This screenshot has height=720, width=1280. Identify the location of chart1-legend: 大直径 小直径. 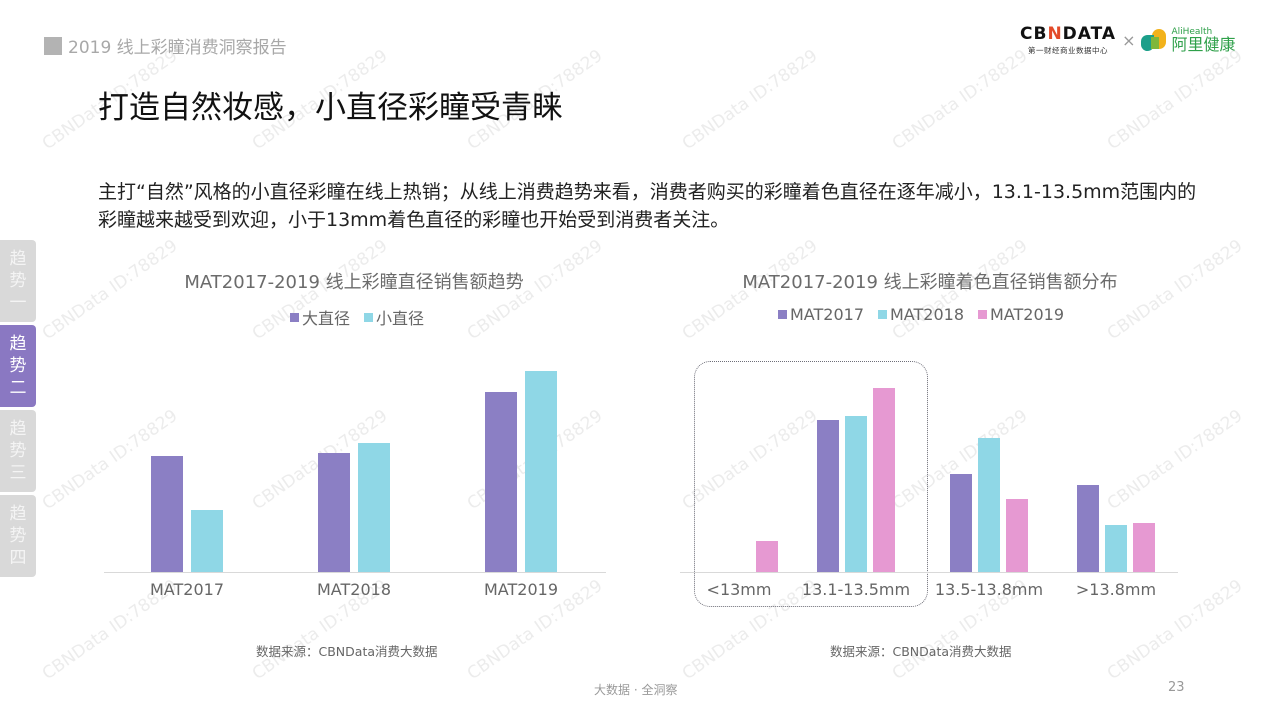
(357, 317).